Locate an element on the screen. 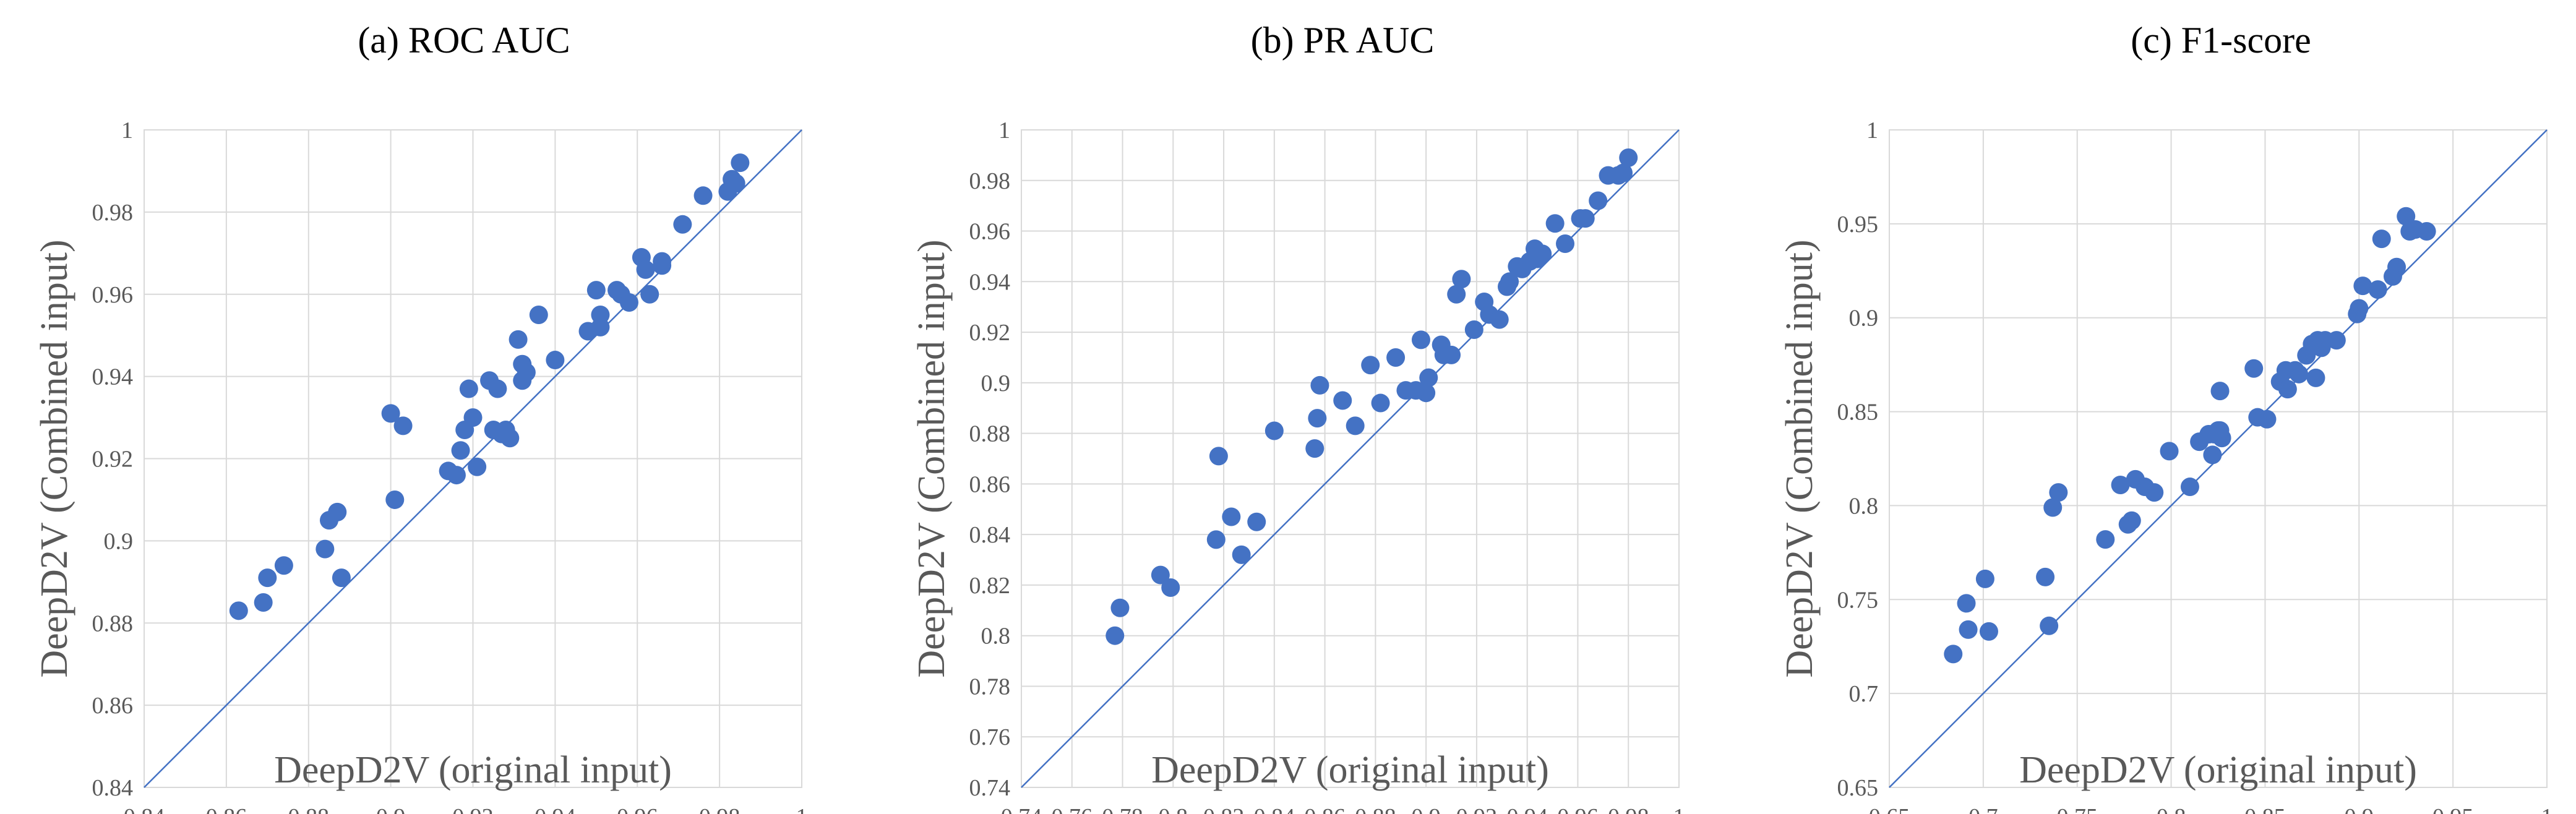  y-tick-label: 0.98 is located at coordinates (990, 181).